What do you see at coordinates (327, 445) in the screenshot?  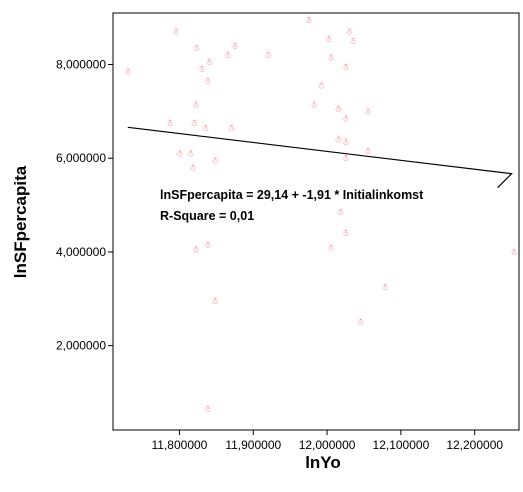 I see `x-tick-label: 12,000000` at bounding box center [327, 445].